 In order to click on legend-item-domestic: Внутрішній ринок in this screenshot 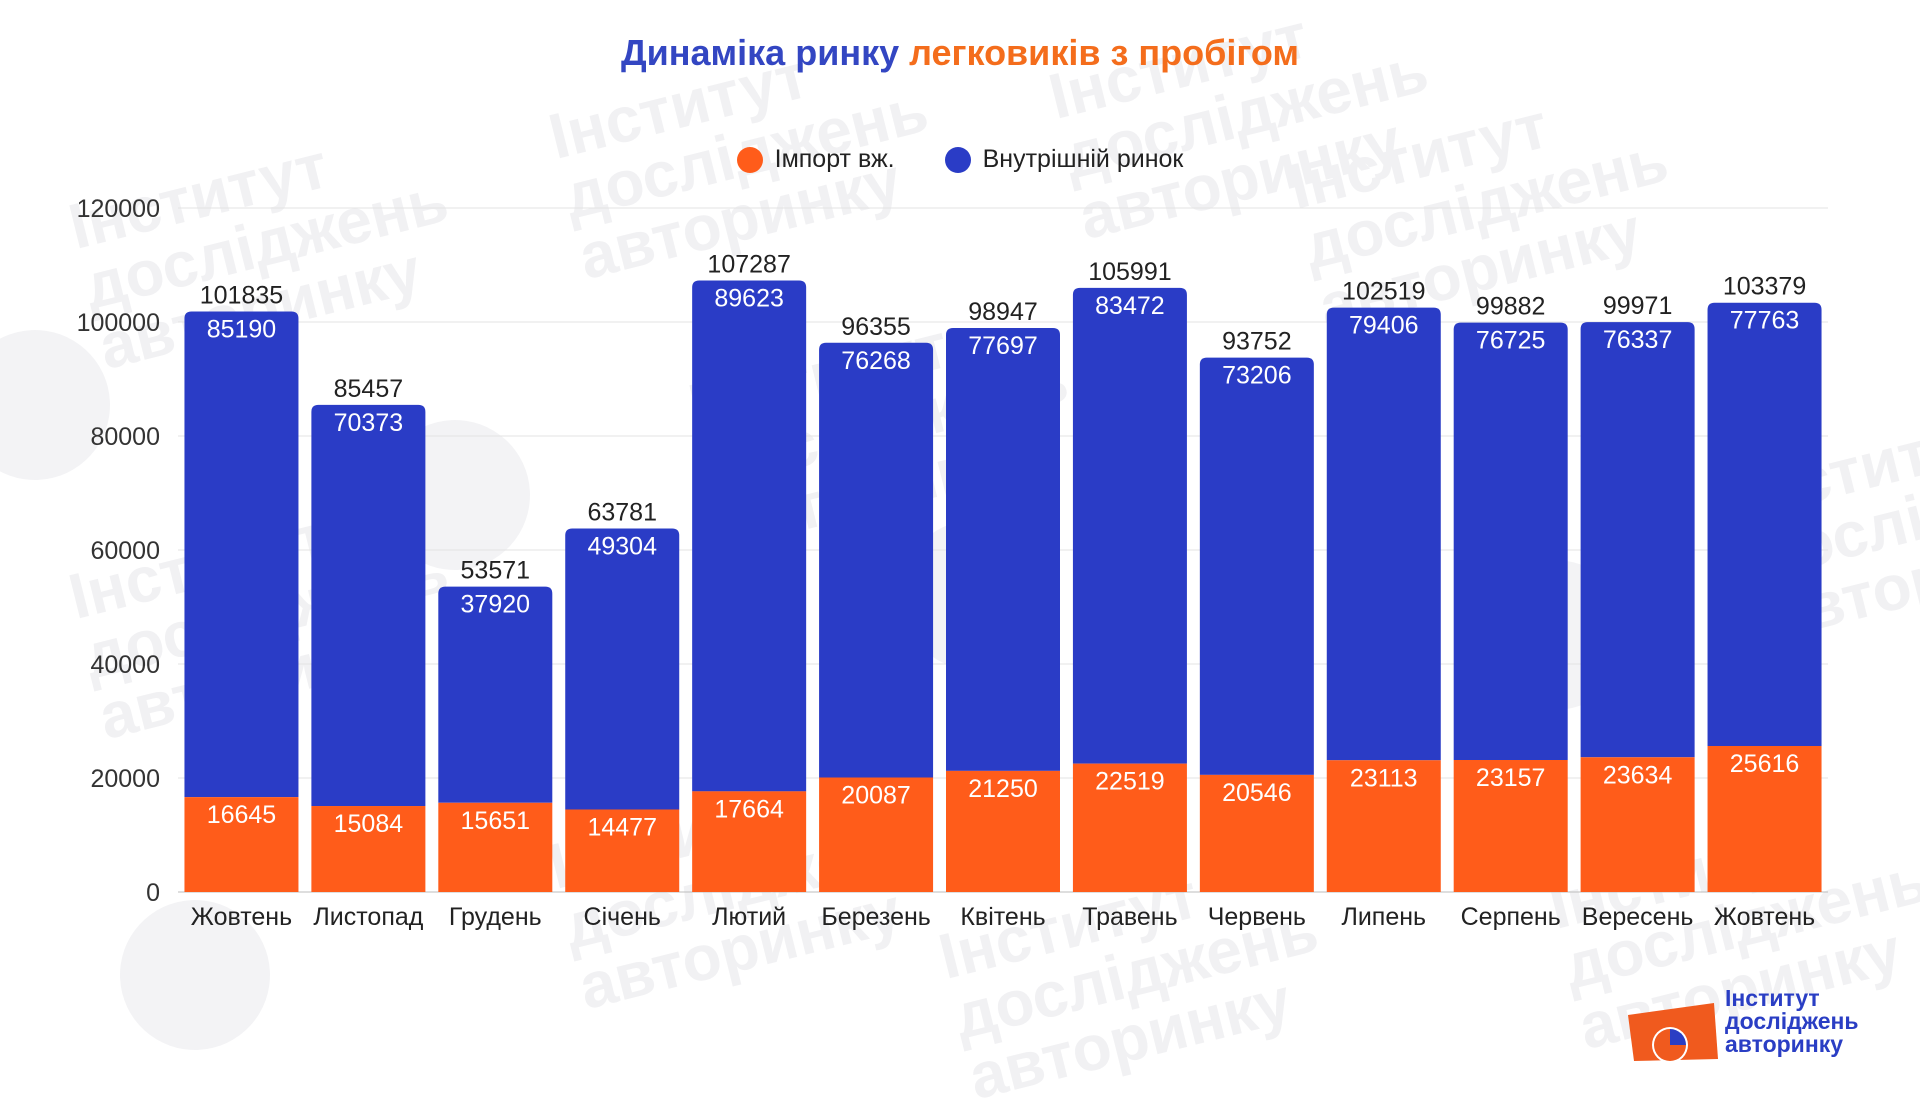, I will do `click(1064, 159)`.